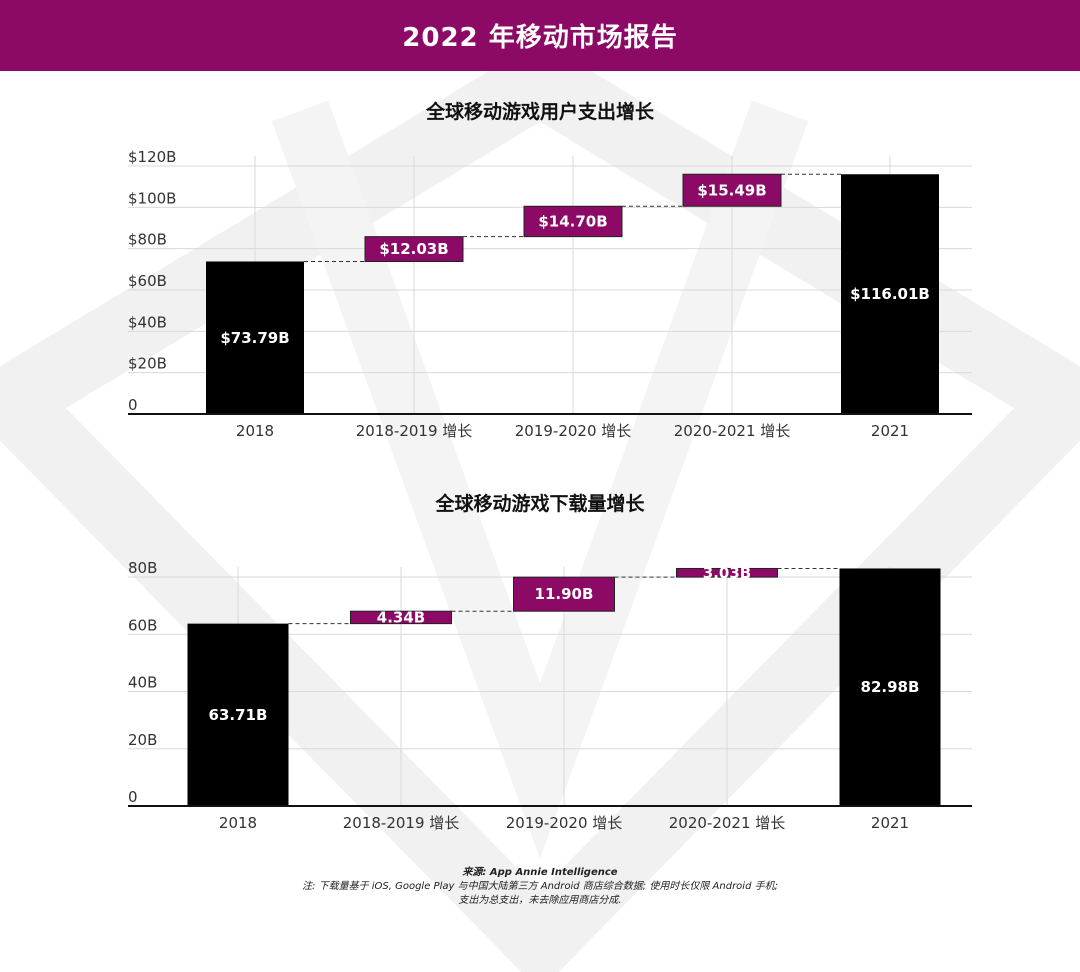 Image resolution: width=1080 pixels, height=972 pixels. What do you see at coordinates (147, 281) in the screenshot?
I see `y-tick-label: $60B` at bounding box center [147, 281].